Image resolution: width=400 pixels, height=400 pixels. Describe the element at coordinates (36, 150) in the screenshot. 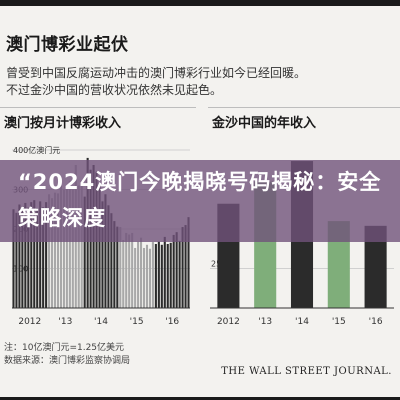

I see `y-tick-label: 400亿澳门元` at that location.